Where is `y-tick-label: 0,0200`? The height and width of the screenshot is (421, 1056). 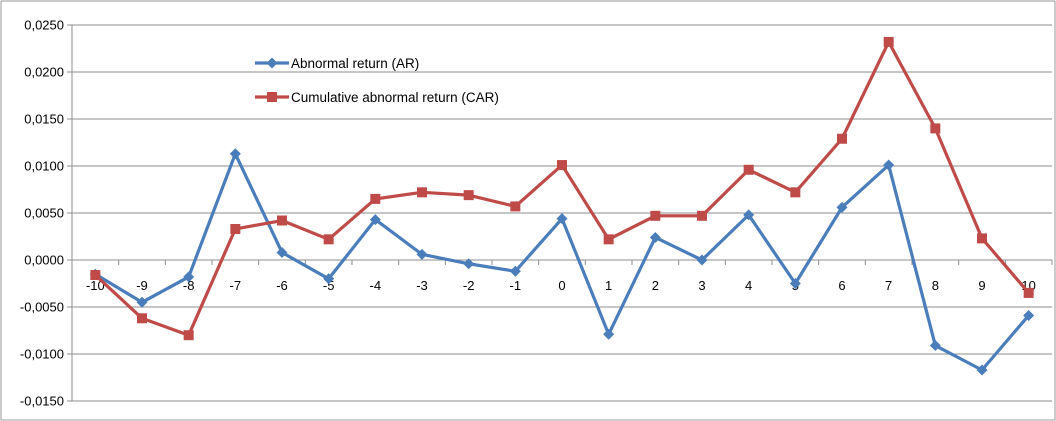
y-tick-label: 0,0200 is located at coordinates (44, 72).